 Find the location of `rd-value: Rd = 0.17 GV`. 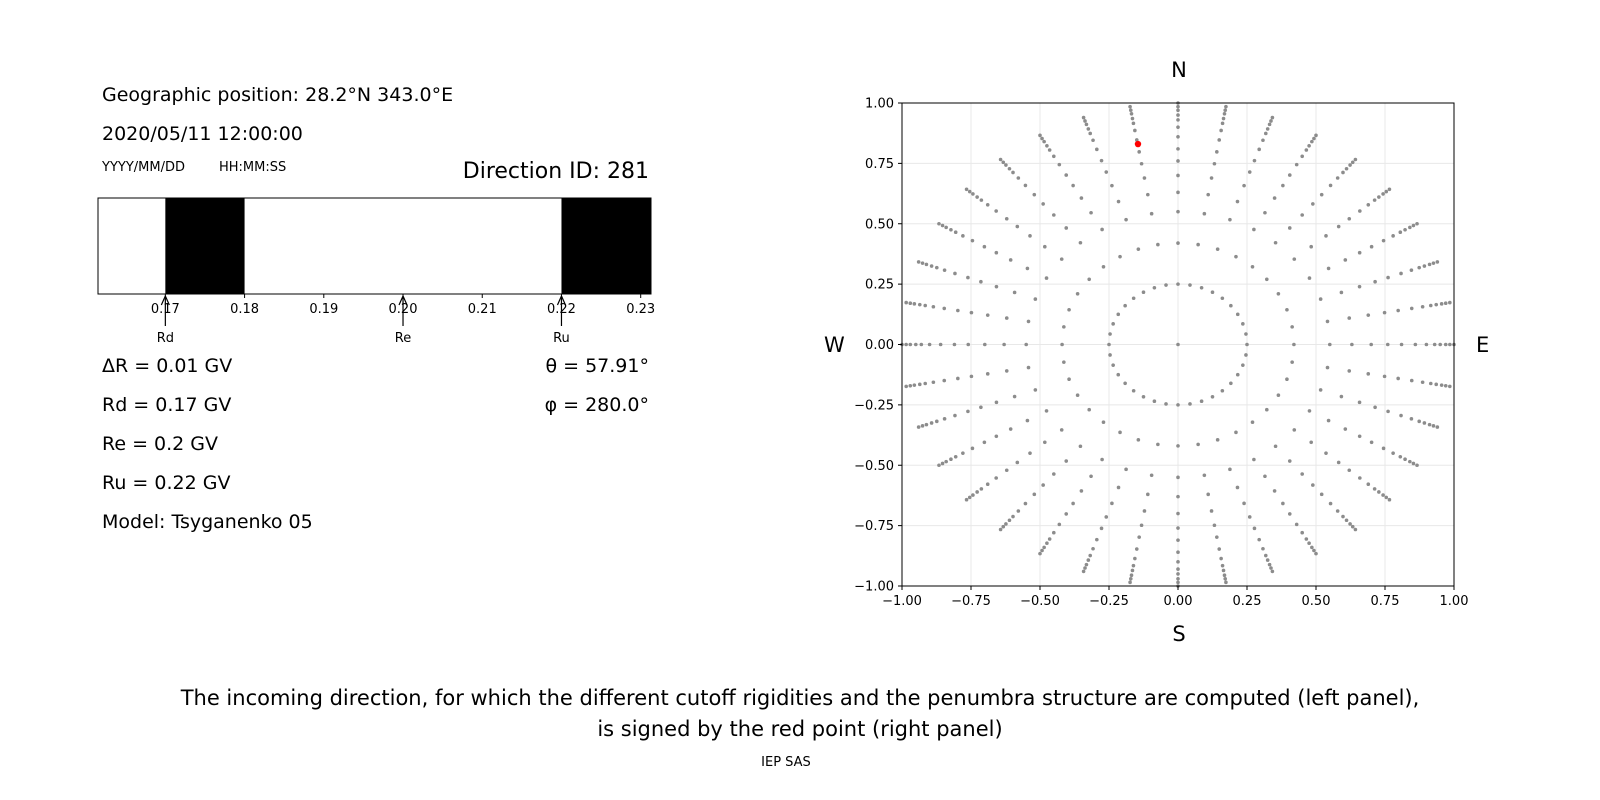

rd-value: Rd = 0.17 GV is located at coordinates (167, 405).